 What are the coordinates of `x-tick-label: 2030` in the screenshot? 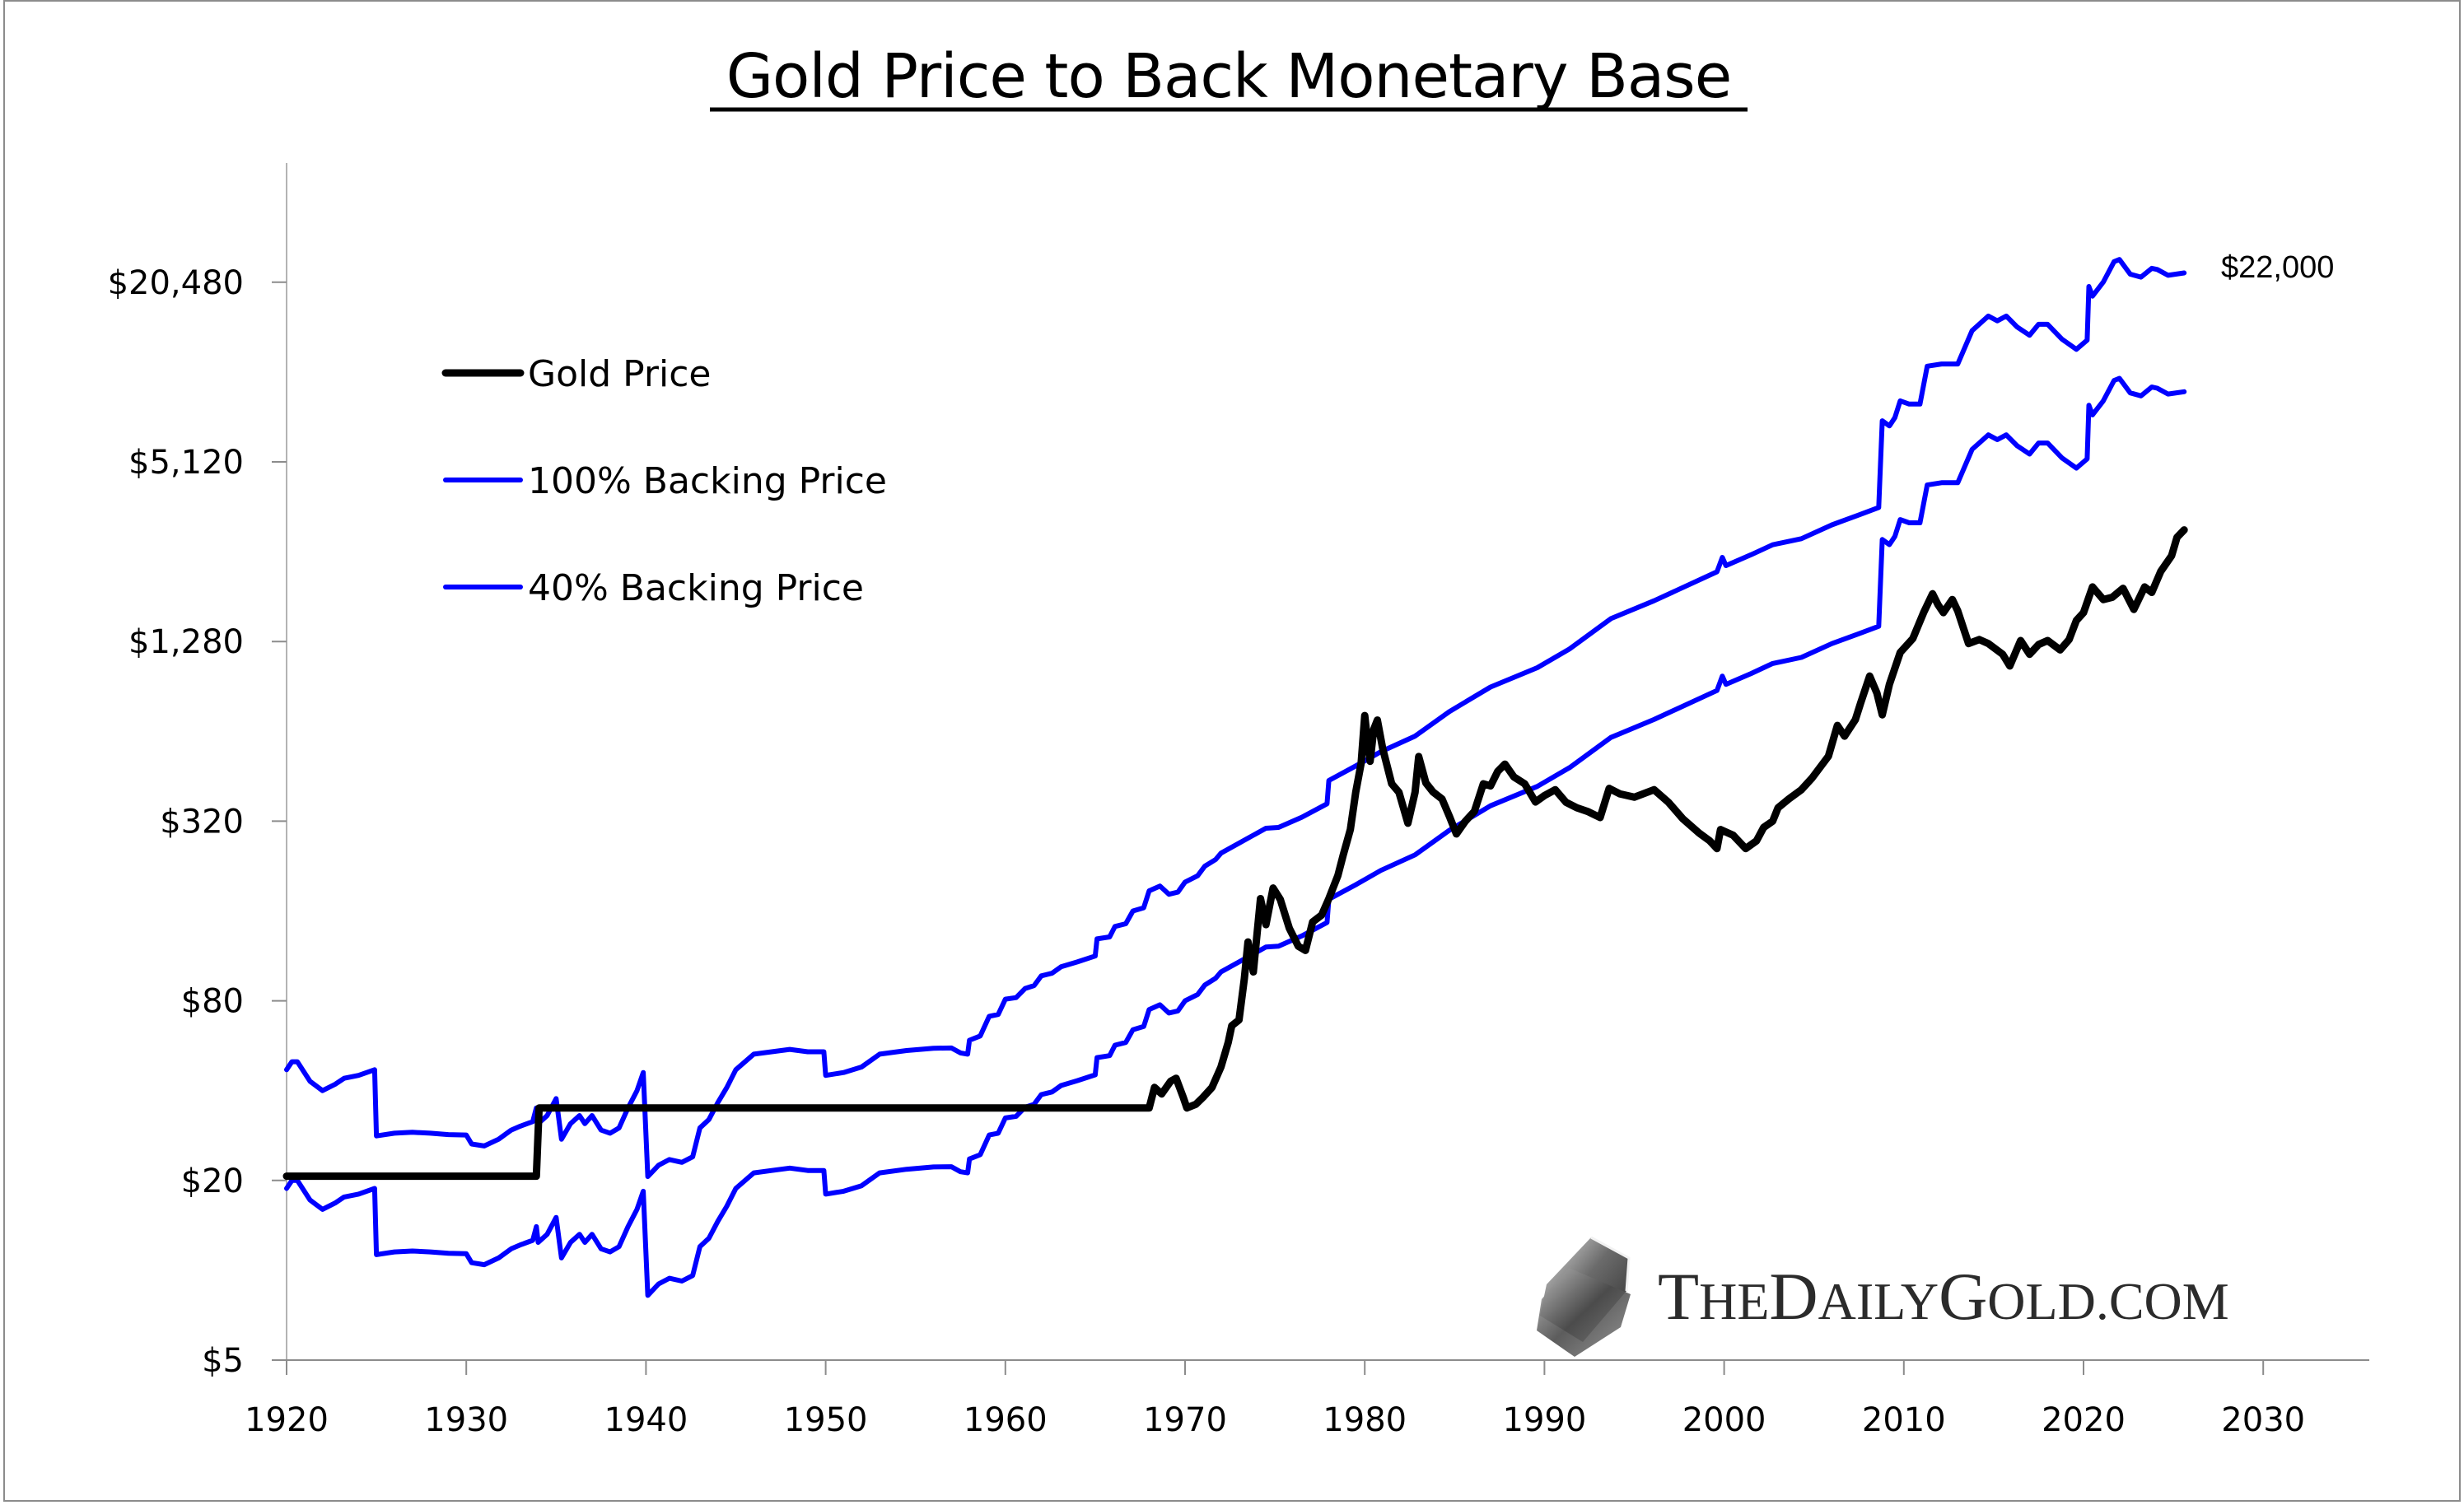 It's located at (2263, 1420).